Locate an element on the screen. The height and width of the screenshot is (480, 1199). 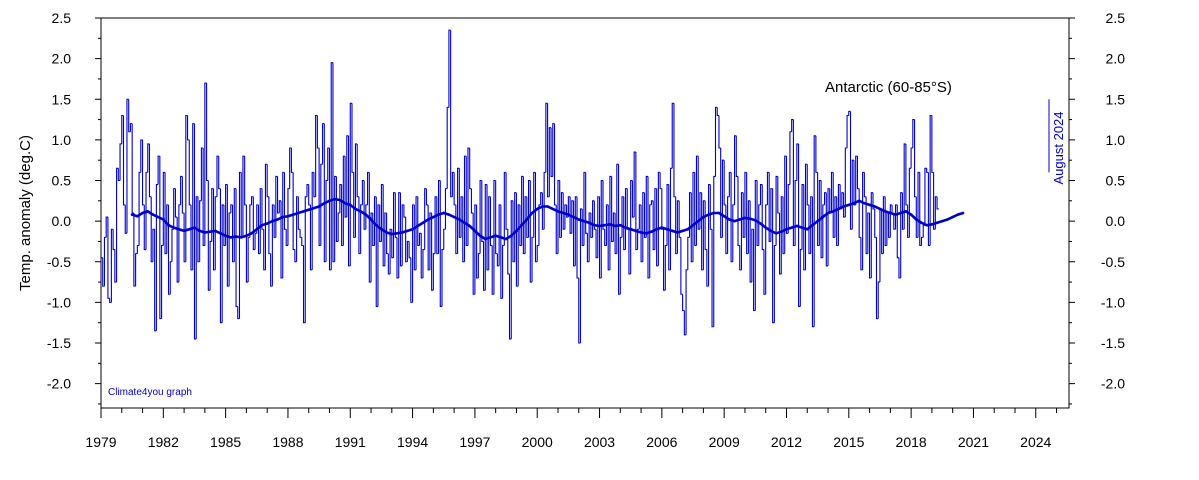
x-tick-label: 2015 is located at coordinates (848, 442).